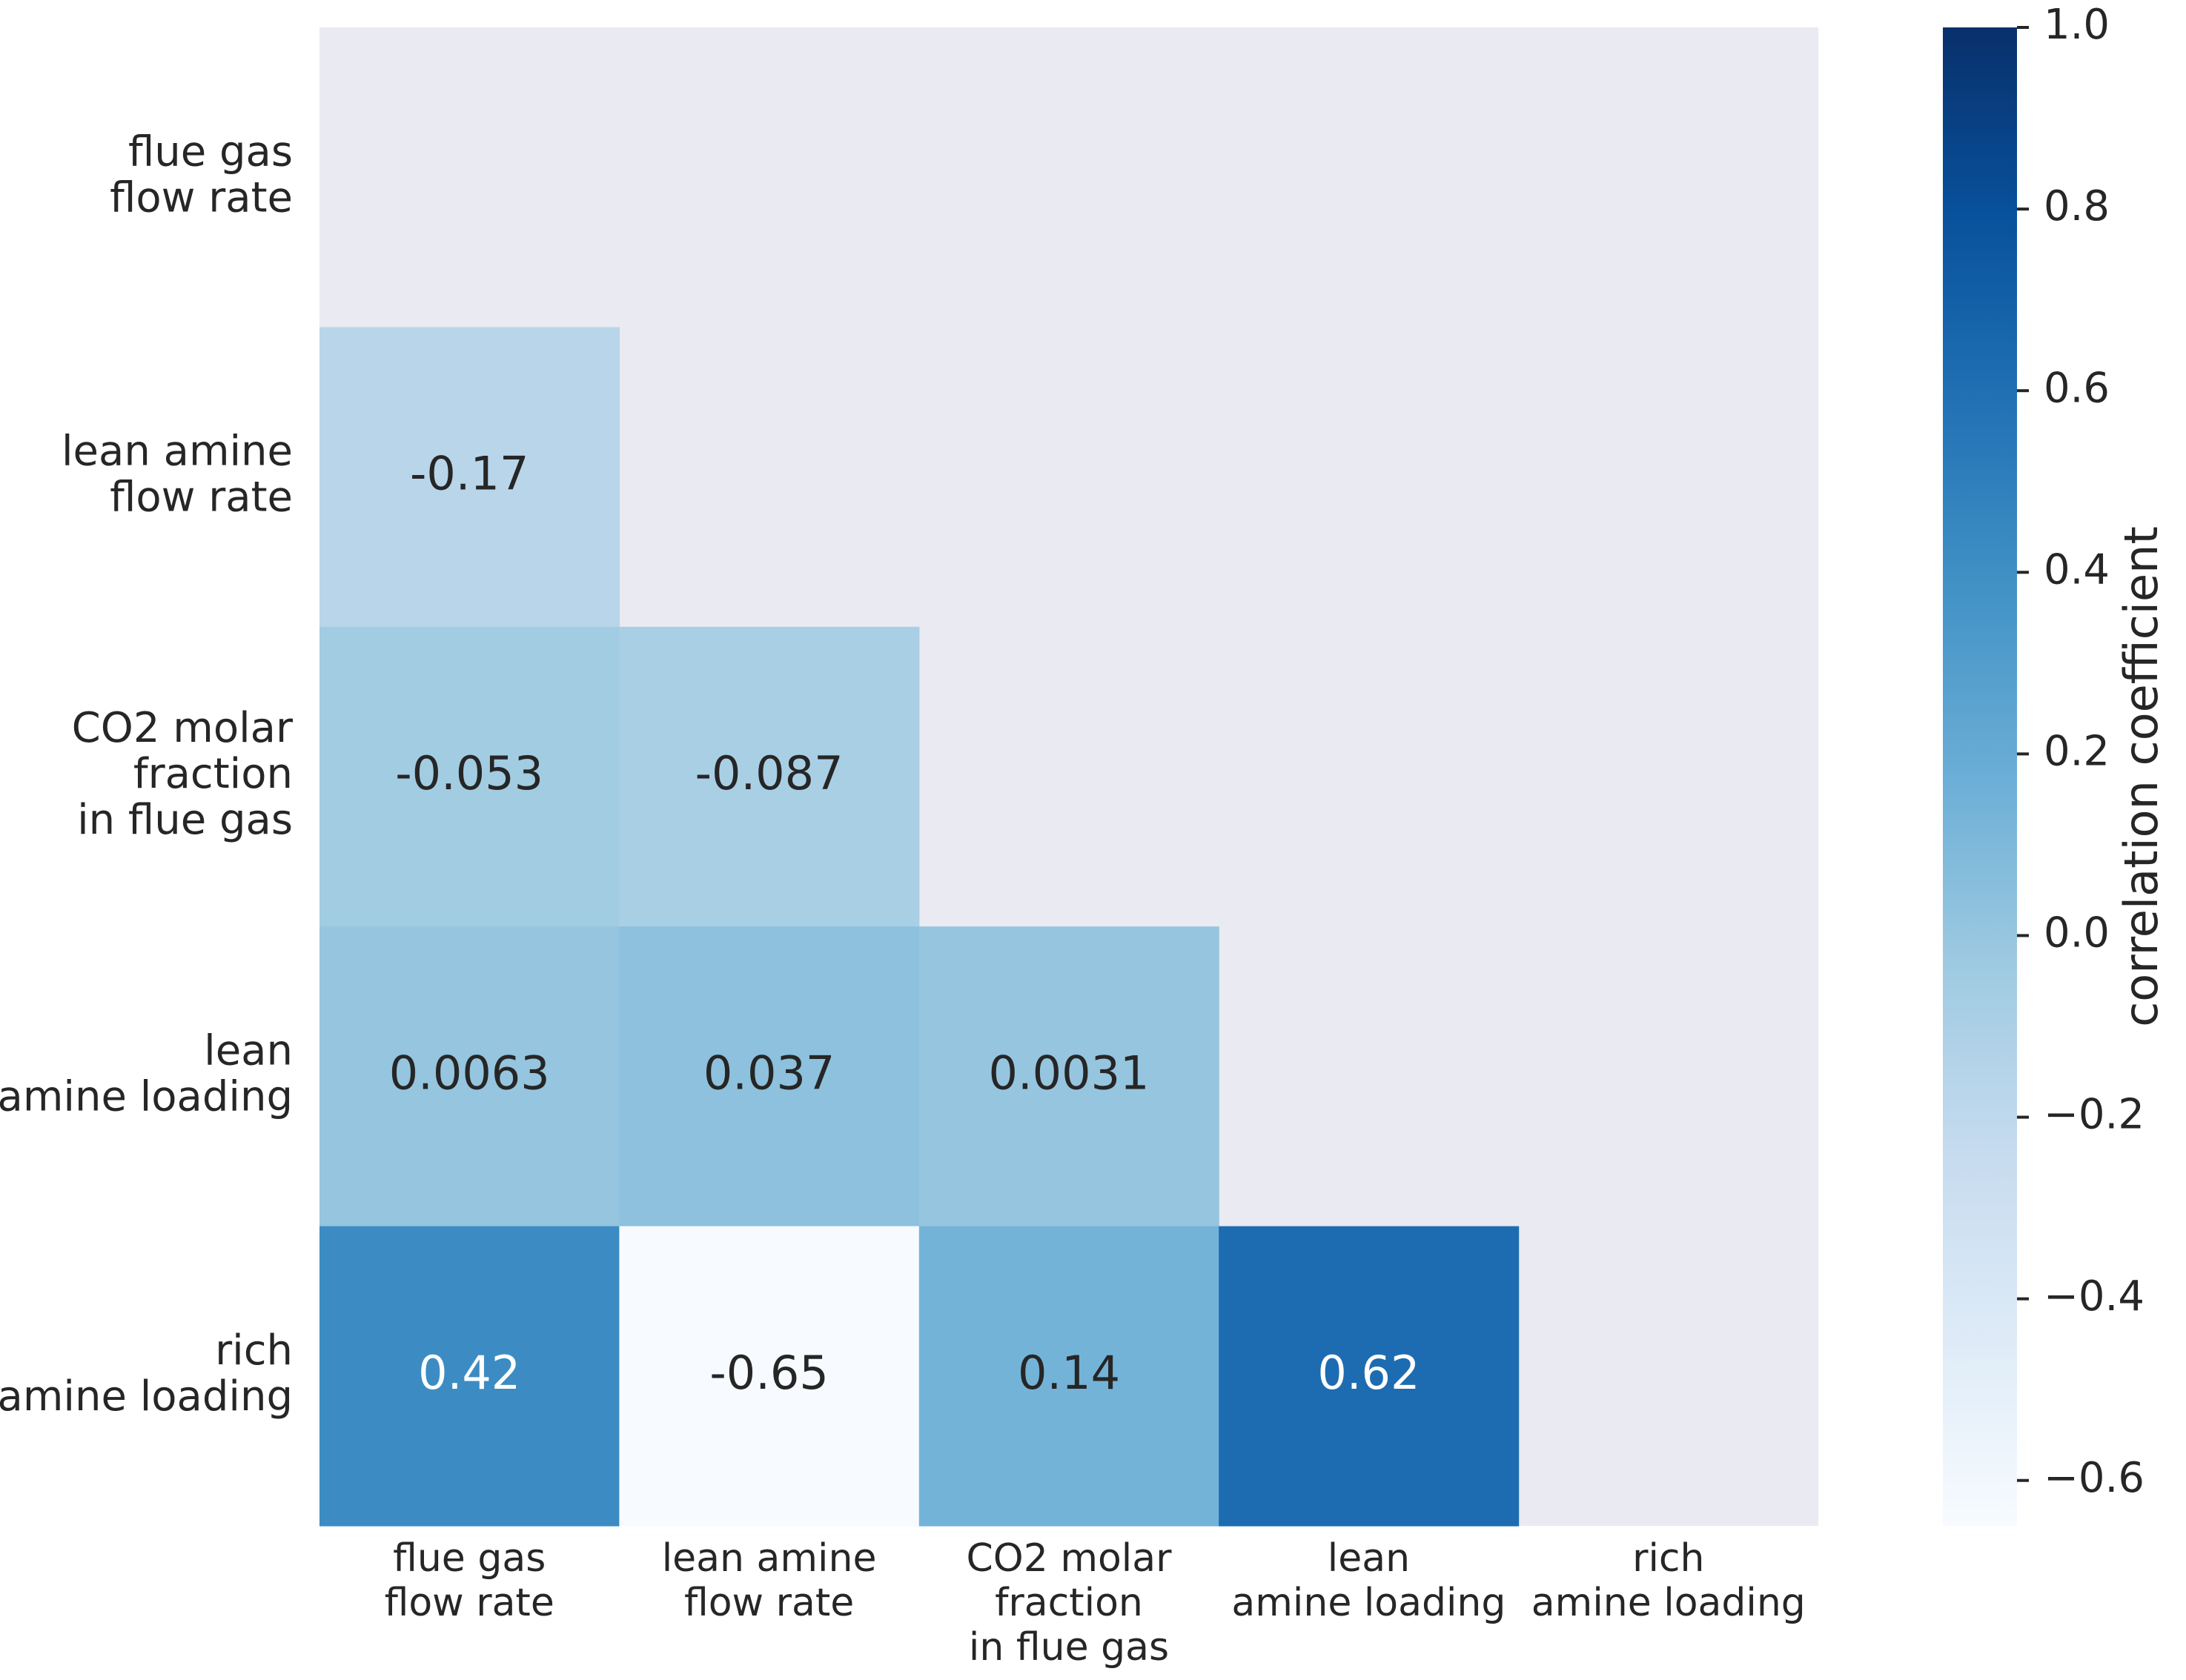 Image resolution: width=2186 pixels, height=1680 pixels. Describe the element at coordinates (2077, 933) in the screenshot. I see `colorbar-tick-label: 0.0` at that location.